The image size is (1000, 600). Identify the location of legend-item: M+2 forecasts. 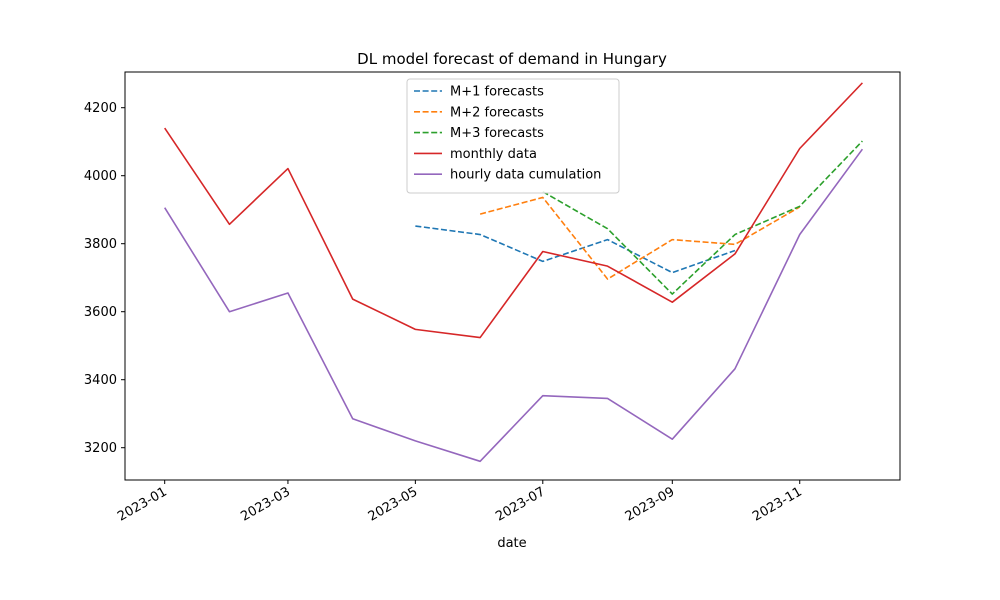
(479, 112).